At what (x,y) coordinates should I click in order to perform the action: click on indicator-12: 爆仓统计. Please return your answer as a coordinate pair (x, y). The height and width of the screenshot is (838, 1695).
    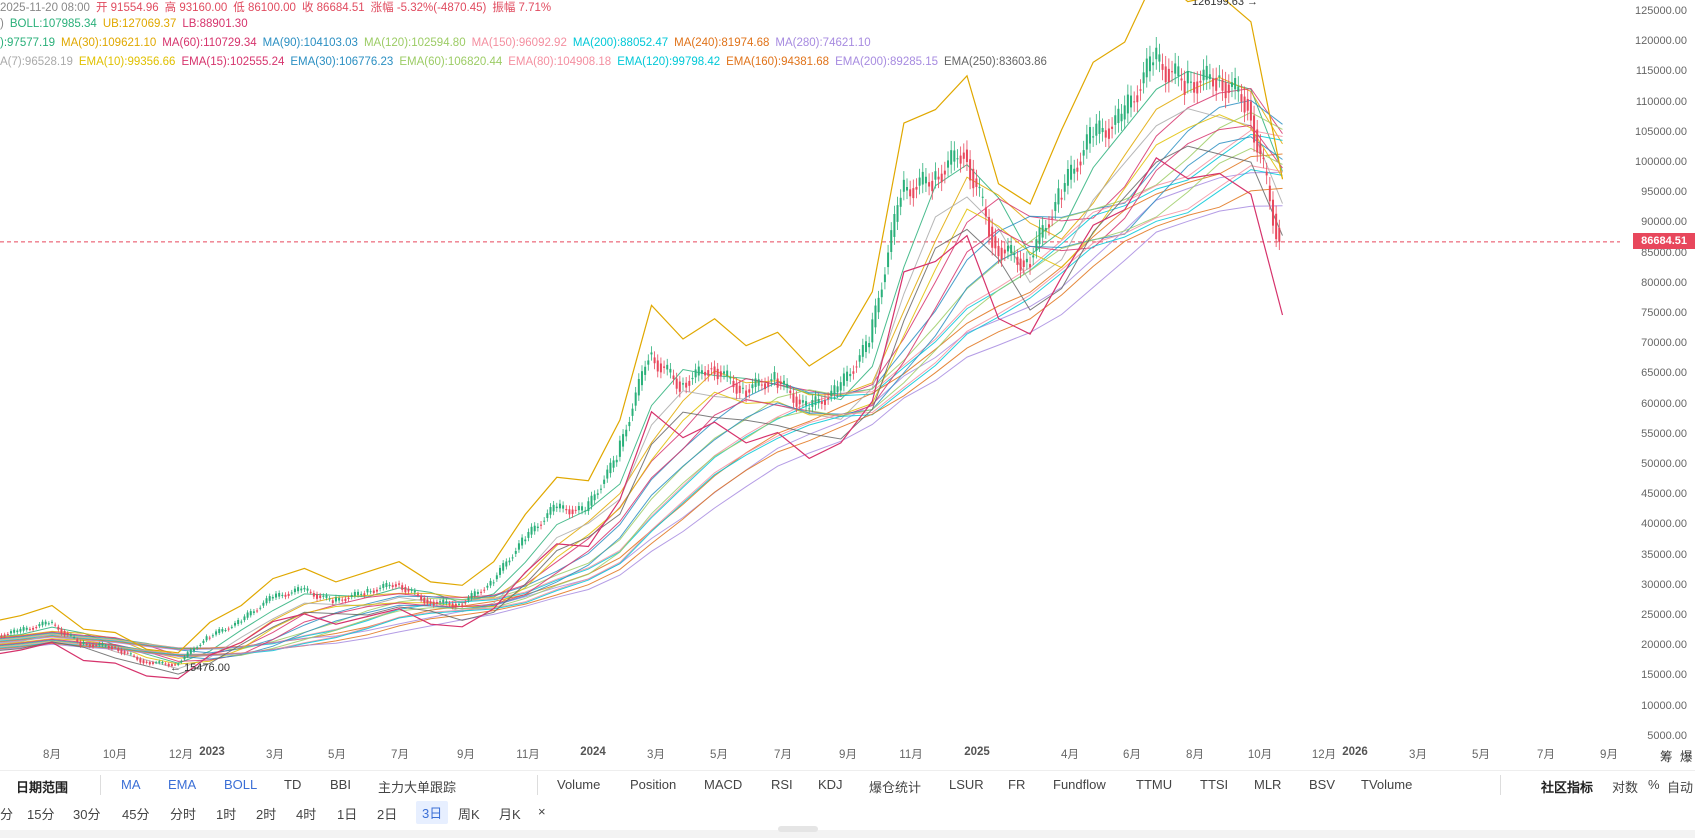
    Looking at the image, I should click on (895, 787).